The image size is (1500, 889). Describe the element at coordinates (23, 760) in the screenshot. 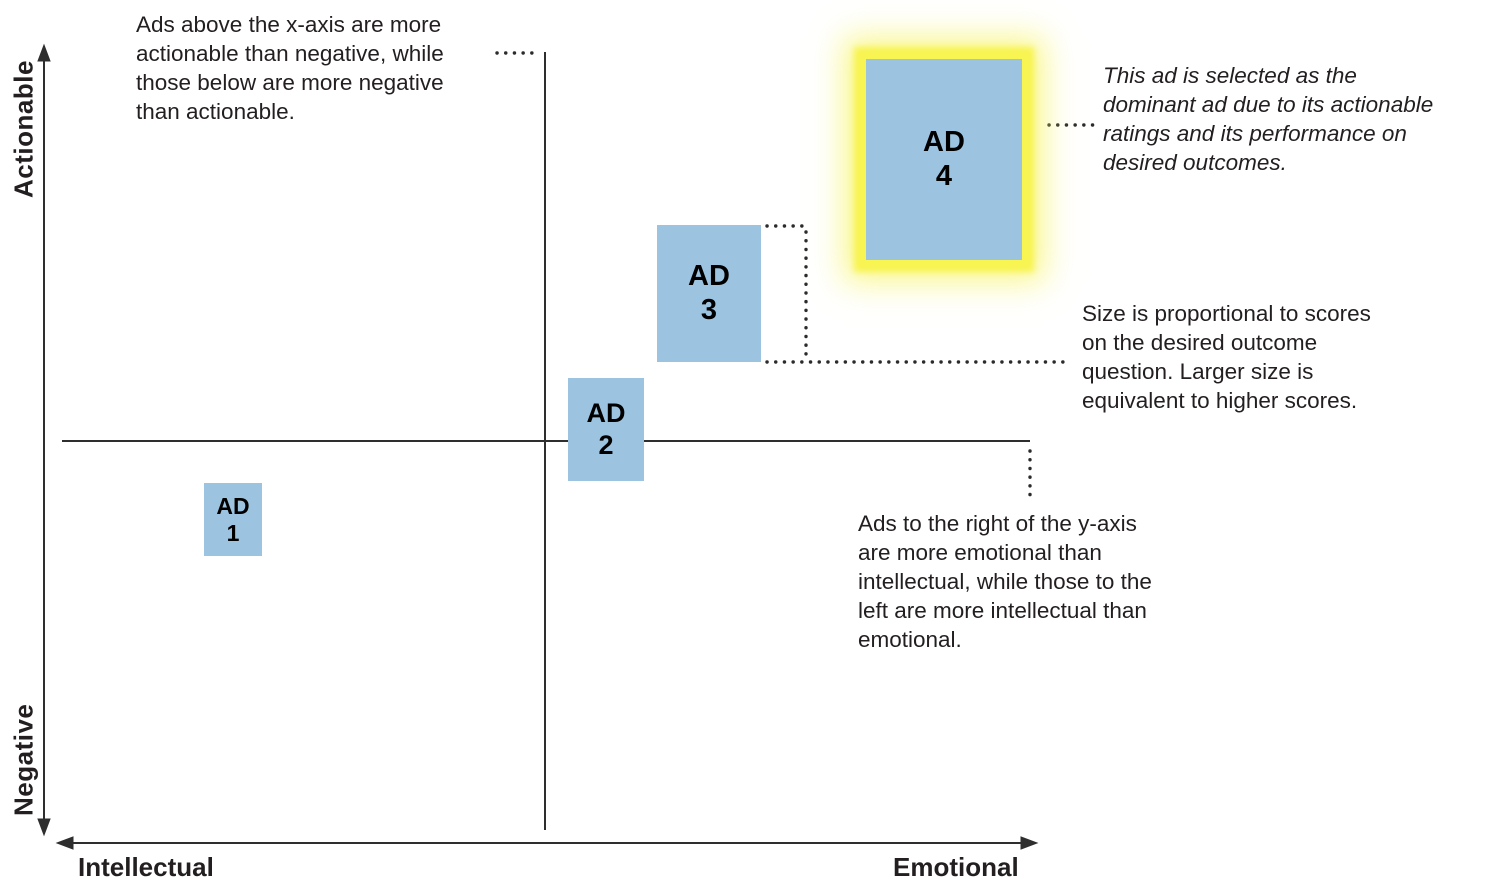

I see `y-axis-bottom-label: Negative` at that location.